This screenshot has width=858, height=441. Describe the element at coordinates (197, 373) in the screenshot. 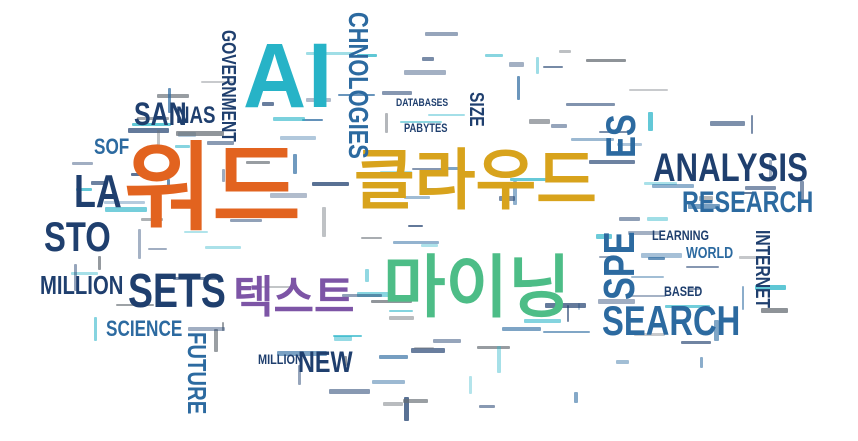

I see `word-future: FUTURE` at that location.